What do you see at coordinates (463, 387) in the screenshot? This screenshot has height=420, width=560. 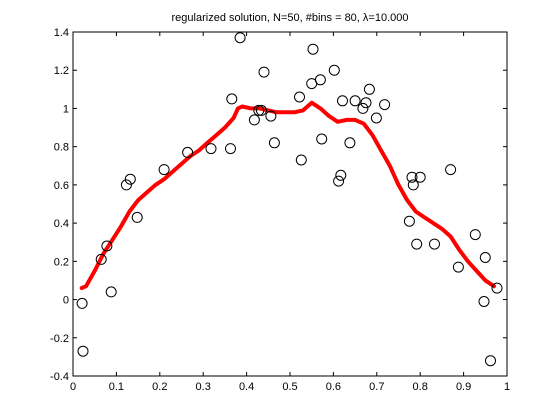 I see `x-tick-label: 0.9` at bounding box center [463, 387].